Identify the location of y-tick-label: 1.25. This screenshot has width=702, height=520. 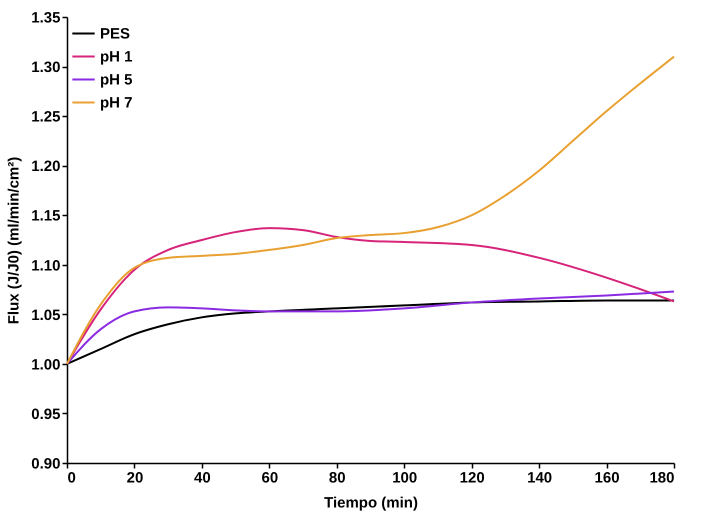
(45, 117).